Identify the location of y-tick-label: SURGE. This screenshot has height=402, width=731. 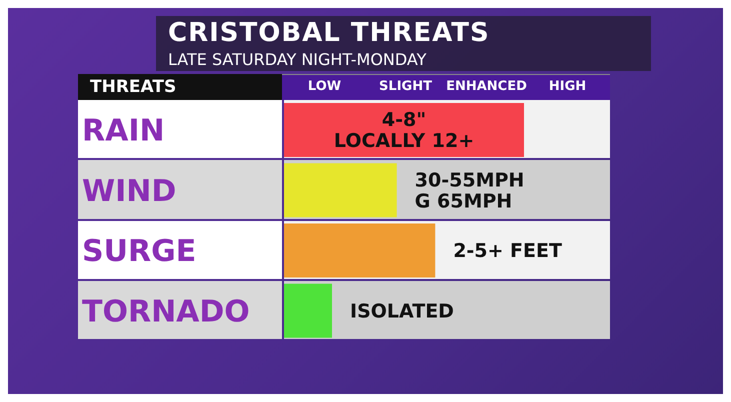
(139, 252).